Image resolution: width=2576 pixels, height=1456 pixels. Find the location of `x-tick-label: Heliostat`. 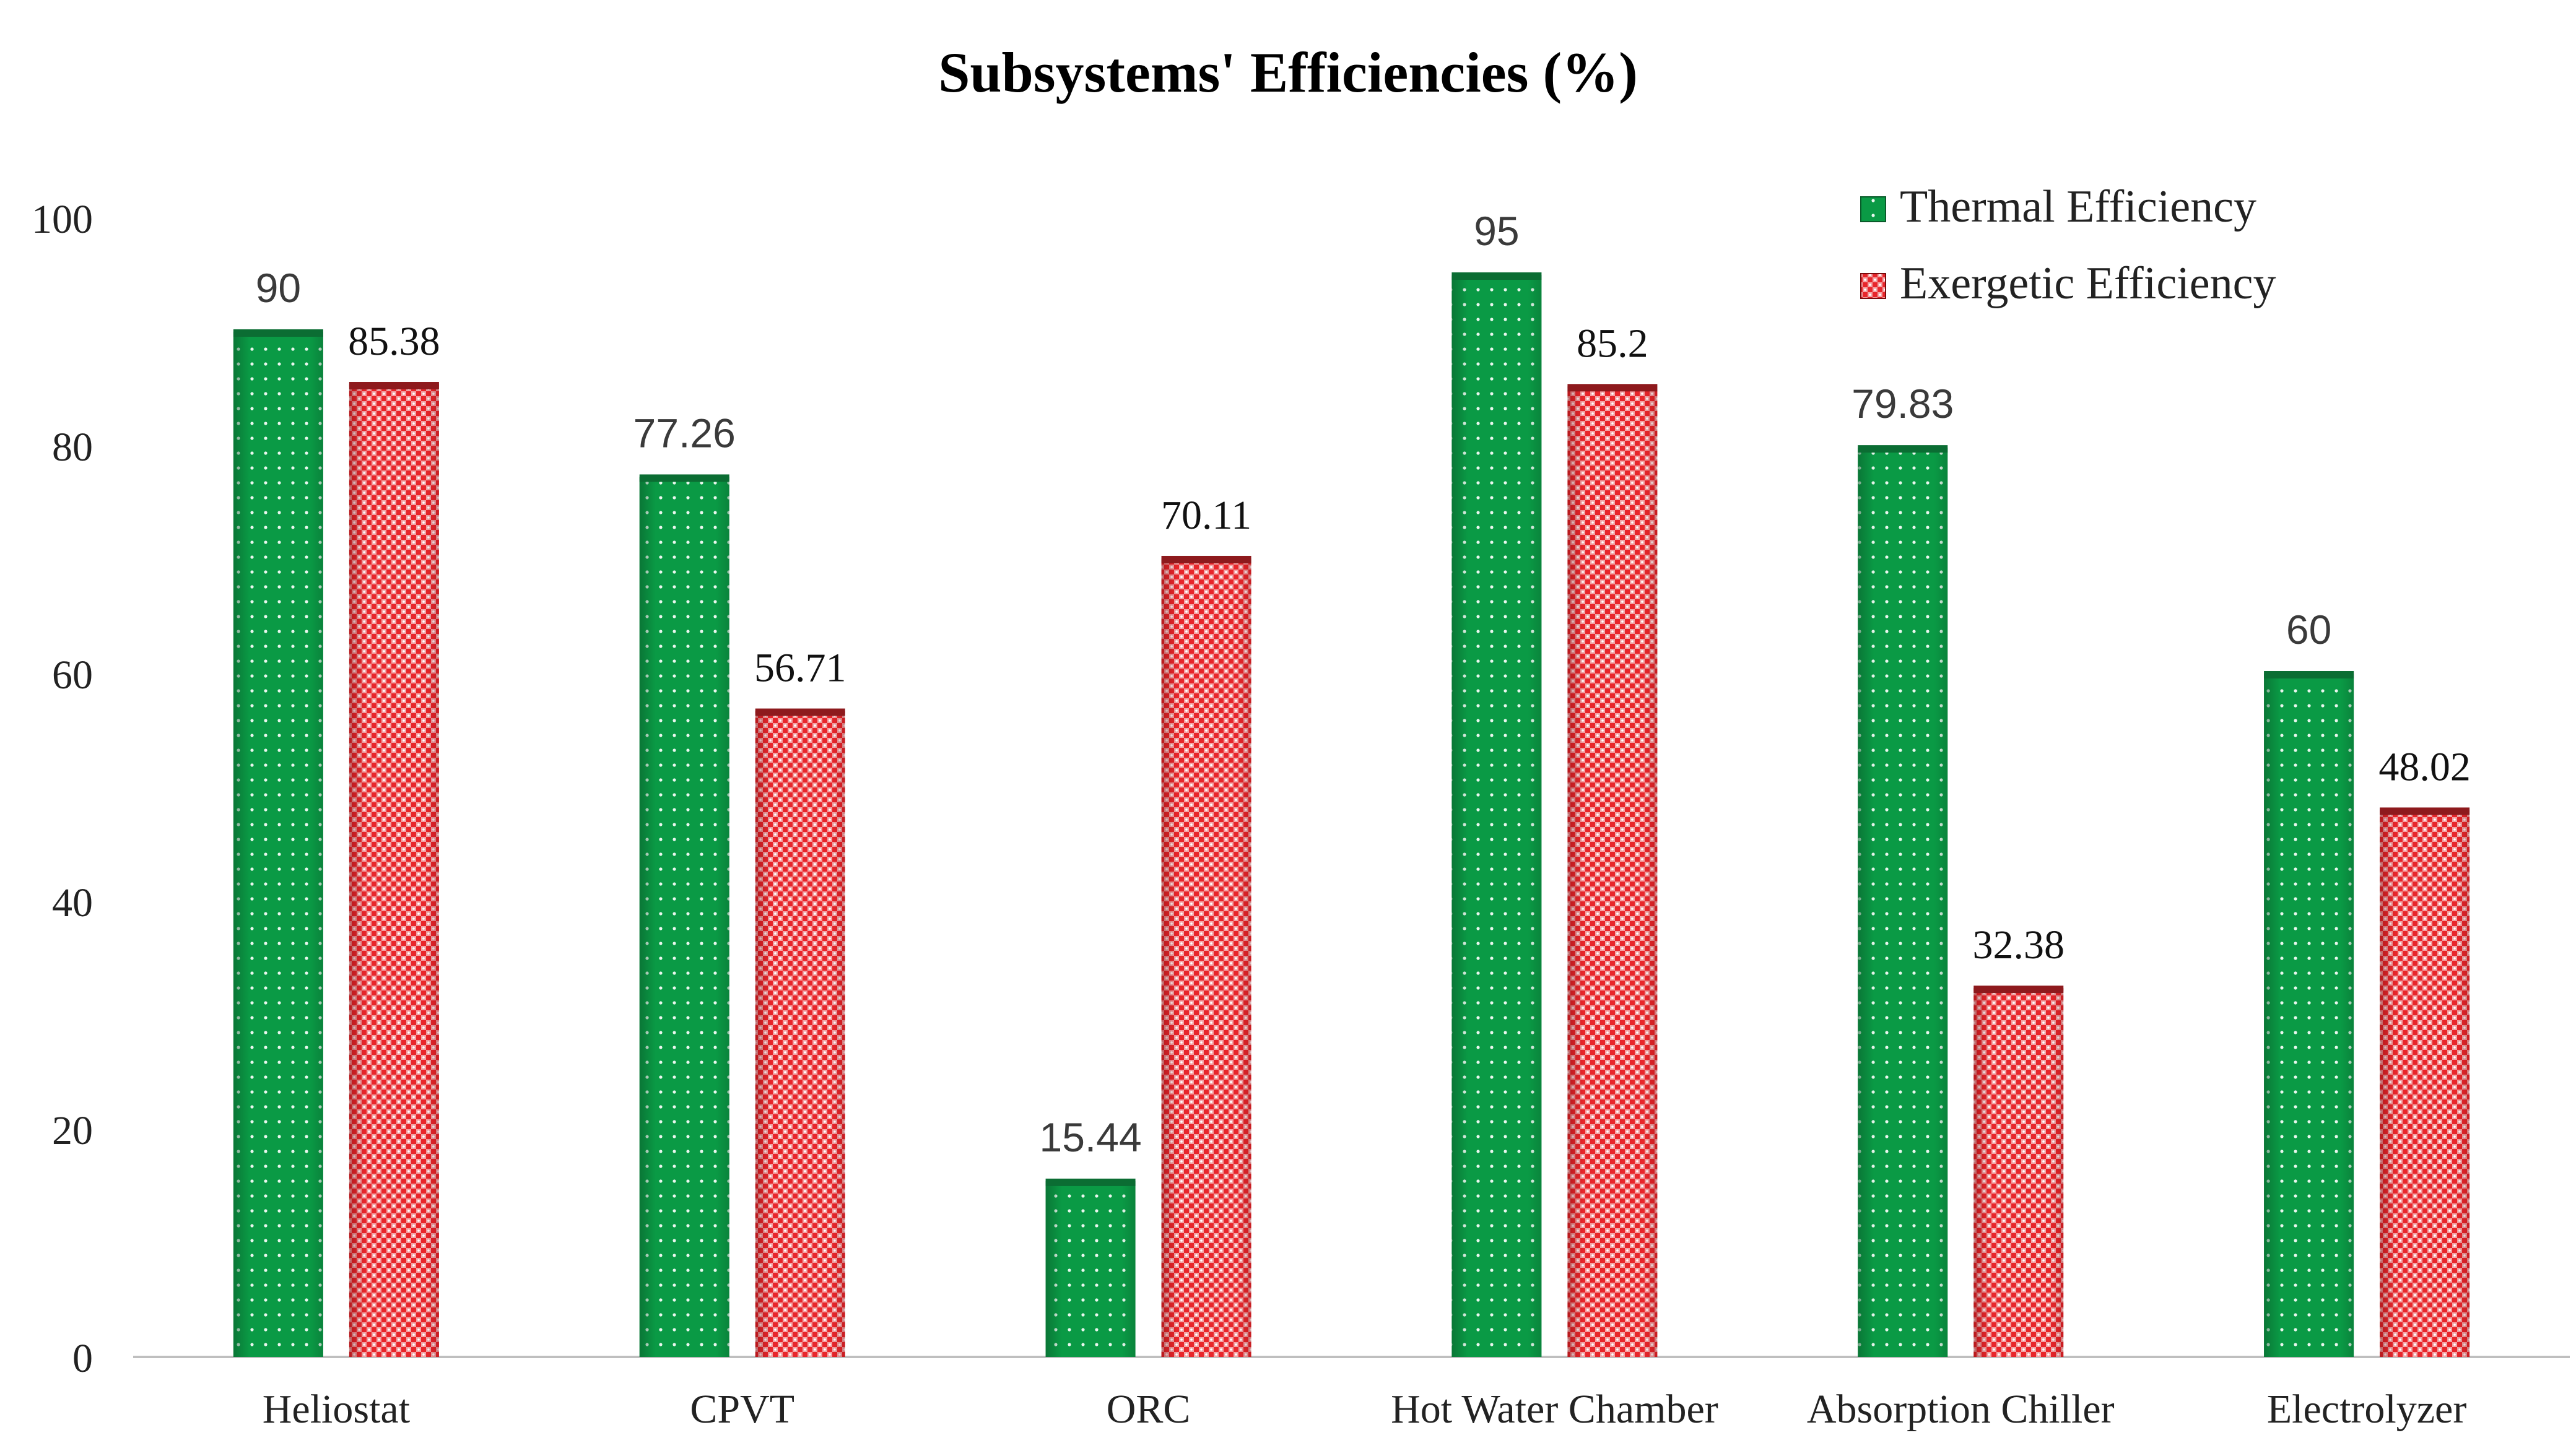

x-tick-label: Heliostat is located at coordinates (336, 1409).